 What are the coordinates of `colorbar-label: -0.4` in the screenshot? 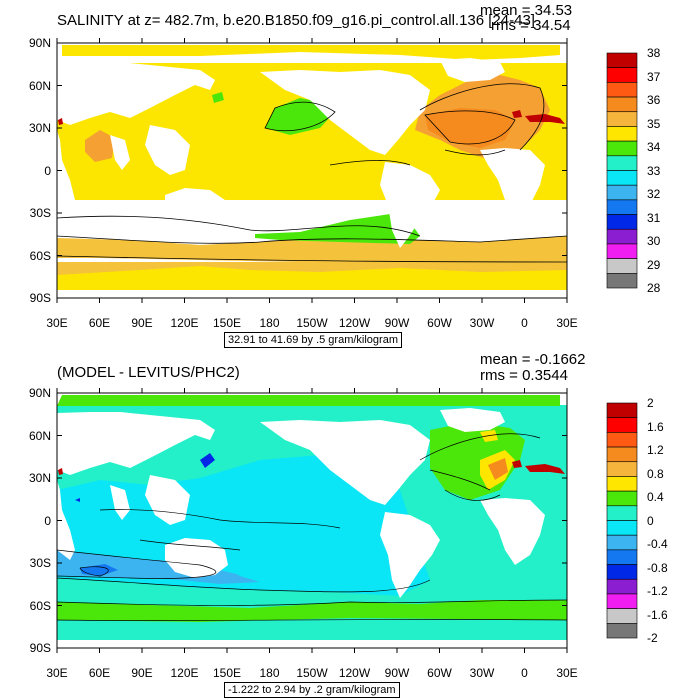 It's located at (657, 544).